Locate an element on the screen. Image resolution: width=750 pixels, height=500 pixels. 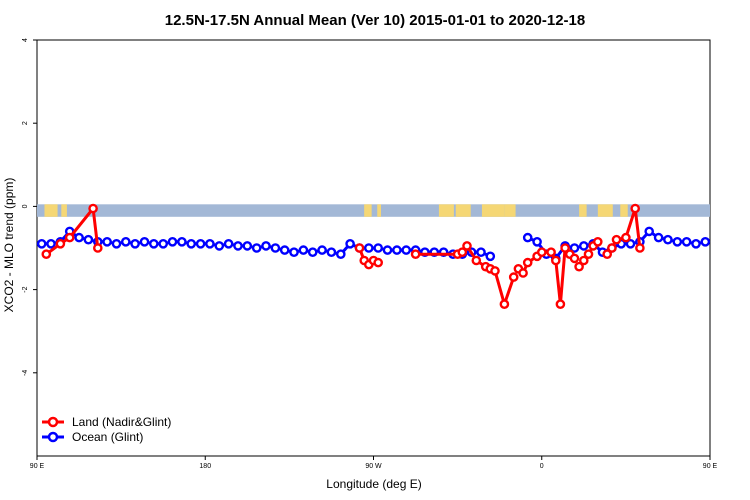
legend-ocean-label: Ocean (Glint) is located at coordinates (107, 437).